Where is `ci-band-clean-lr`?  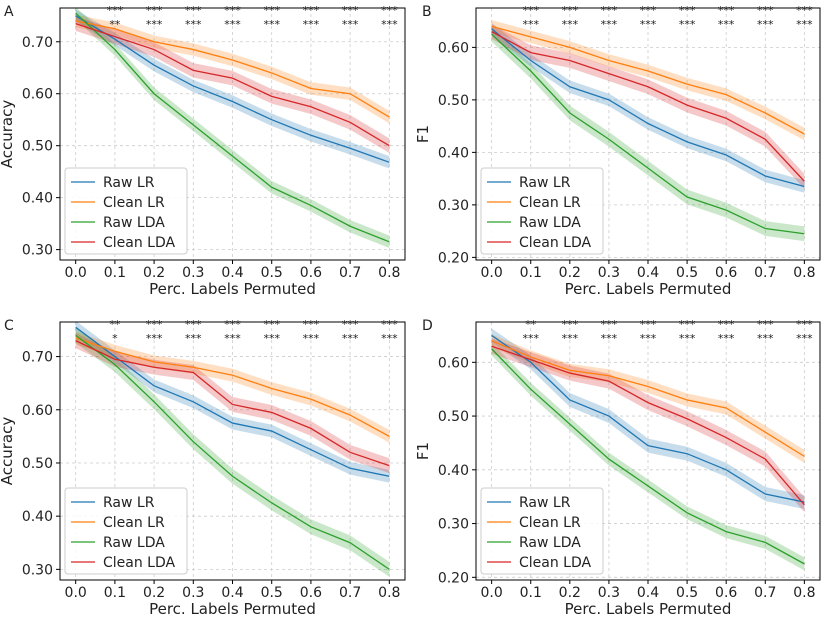
ci-band-clean-lr is located at coordinates (232, 387).